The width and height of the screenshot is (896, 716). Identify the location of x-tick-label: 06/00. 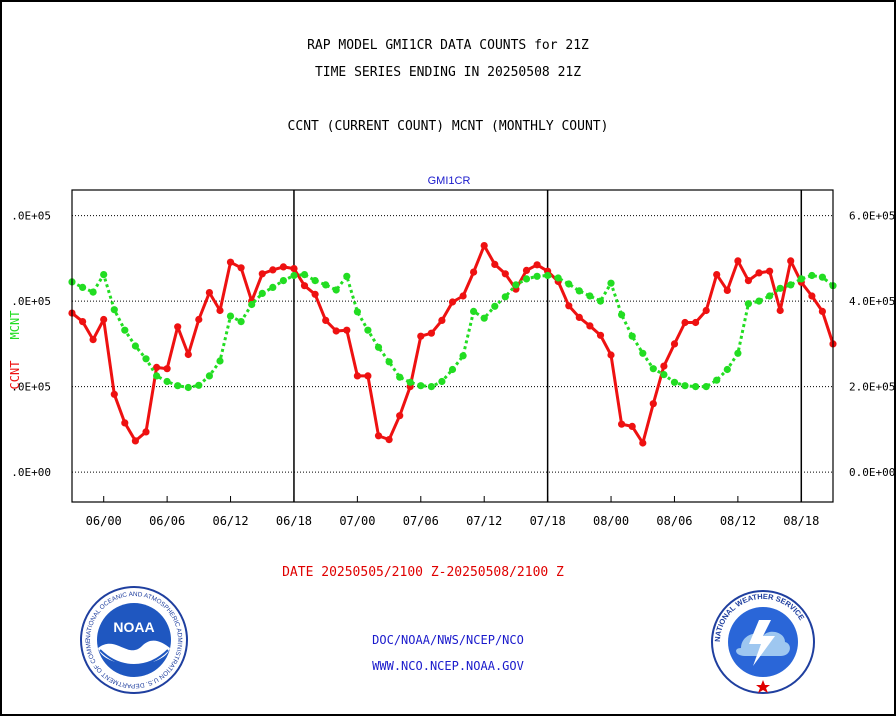
(104, 521).